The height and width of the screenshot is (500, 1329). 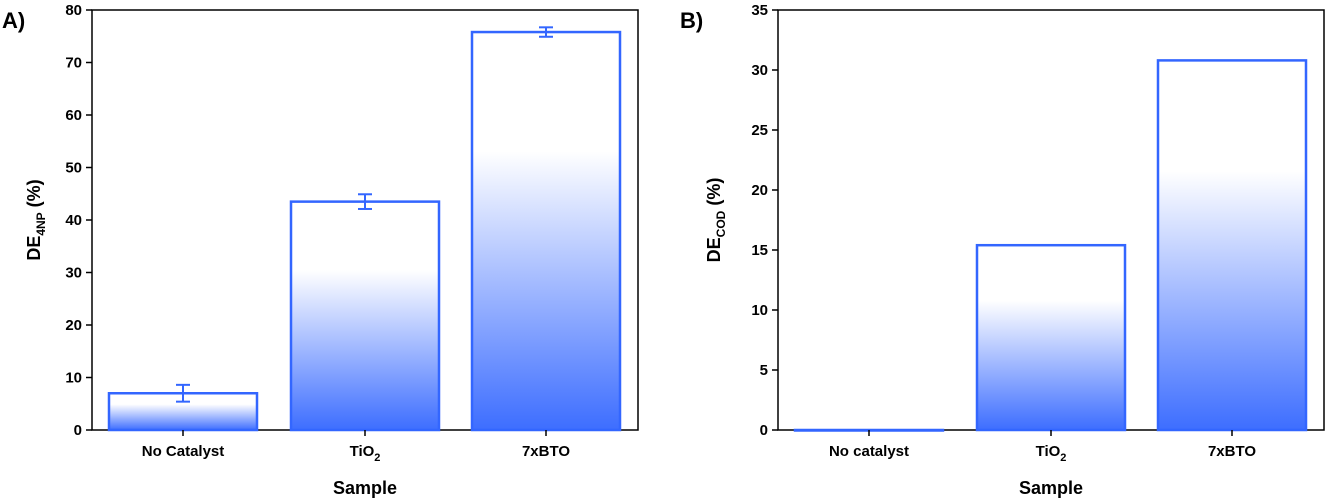 I want to click on y-tick-label-a-4: 40, so click(x=73, y=220).